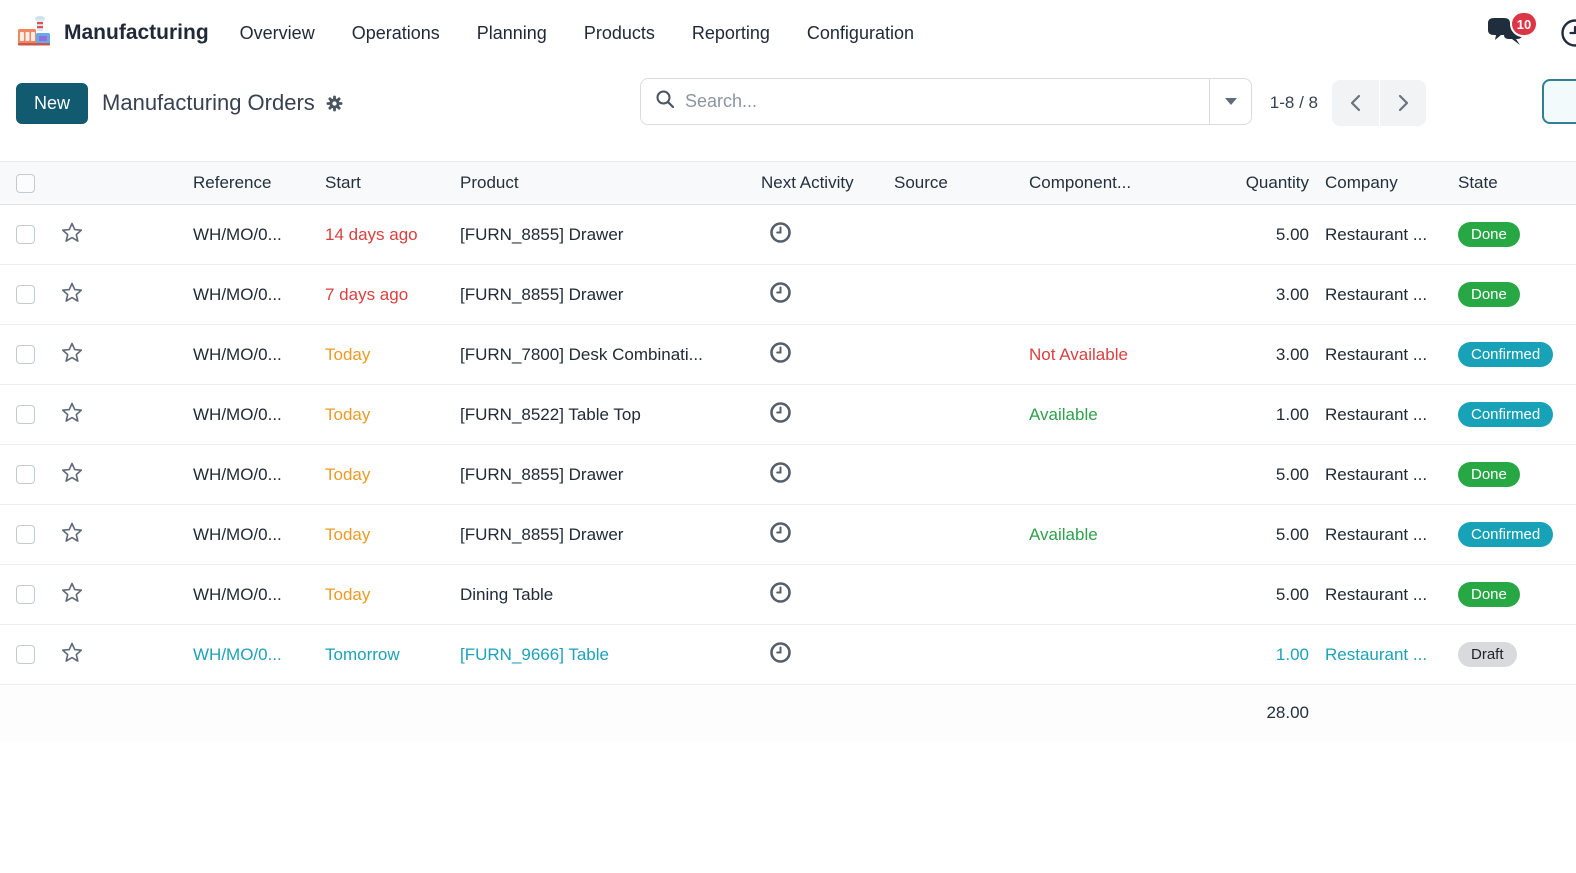 The width and height of the screenshot is (1576, 873). I want to click on search-input, so click(940, 101).